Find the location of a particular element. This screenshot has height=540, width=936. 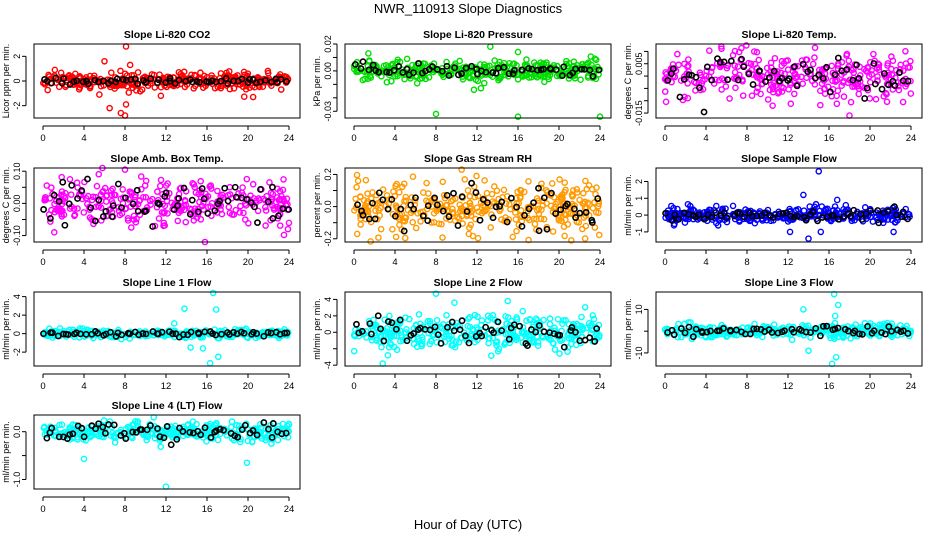

panel-title: Slope Li-820 Temp. is located at coordinates (789, 35).